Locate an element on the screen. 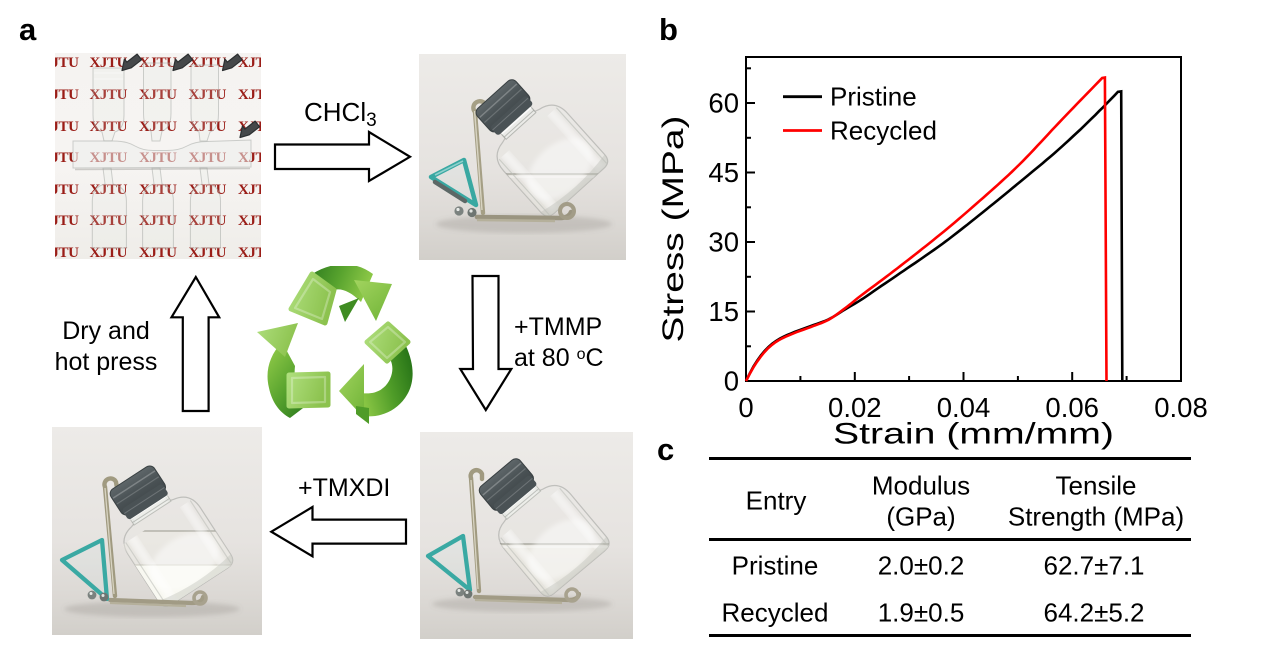 Image resolution: width=1270 pixels, height=645 pixels. svg-text: 0.04 is located at coordinates (964, 407).